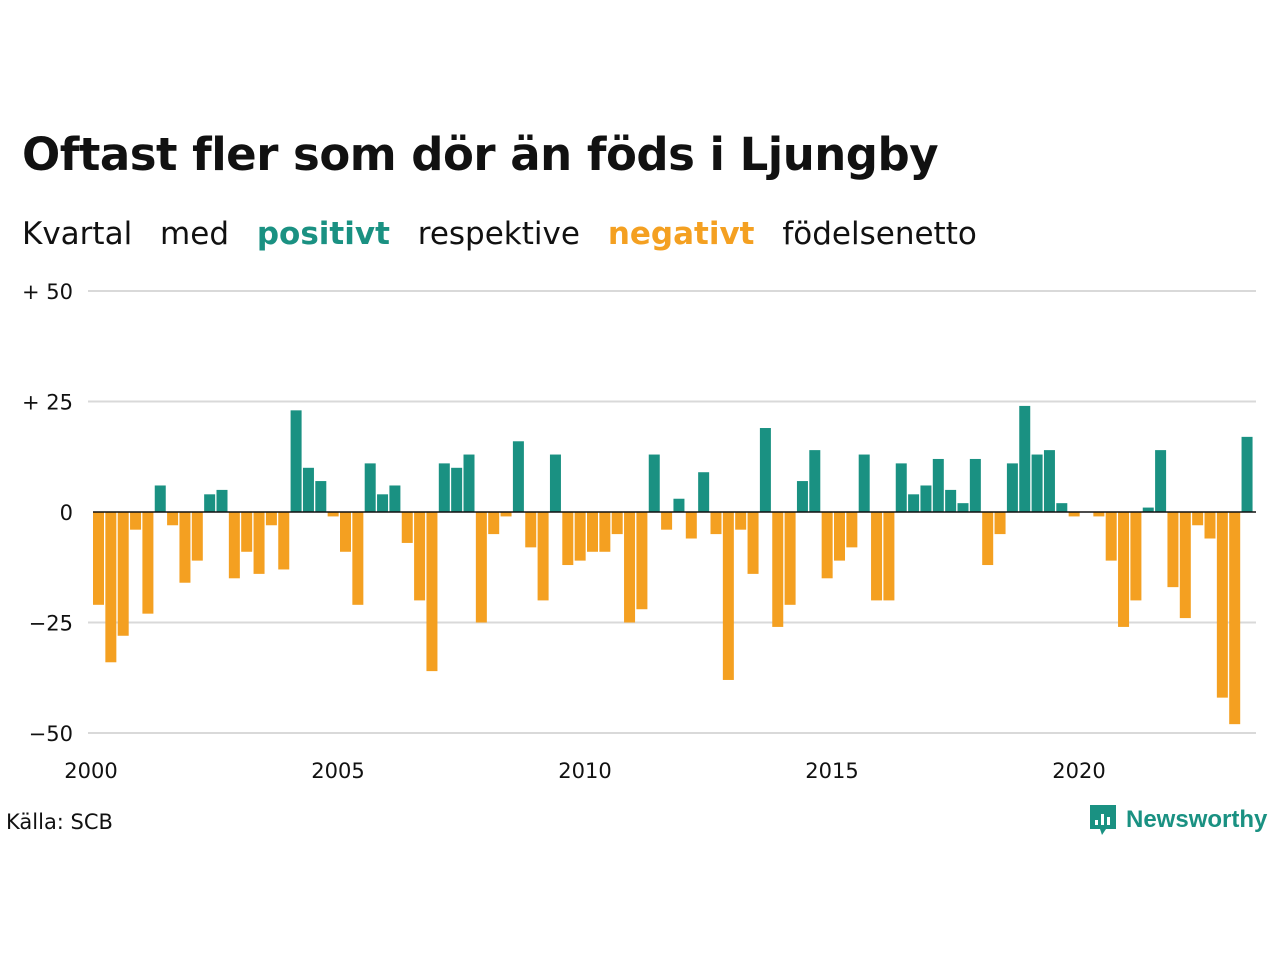 This screenshot has width=1280, height=960. I want to click on x-tick-label: 2005, so click(337, 771).